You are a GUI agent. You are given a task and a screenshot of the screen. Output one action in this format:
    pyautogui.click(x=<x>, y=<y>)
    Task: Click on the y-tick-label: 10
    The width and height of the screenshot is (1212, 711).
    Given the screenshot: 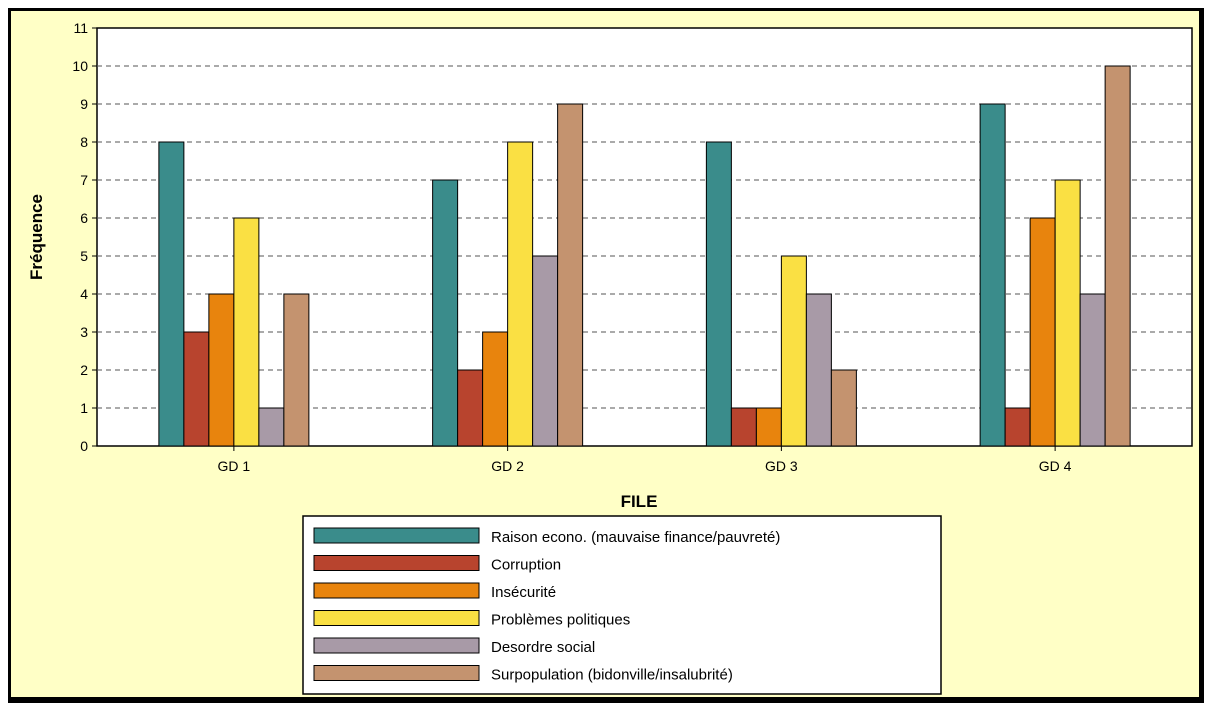 What is the action you would take?
    pyautogui.click(x=80, y=66)
    